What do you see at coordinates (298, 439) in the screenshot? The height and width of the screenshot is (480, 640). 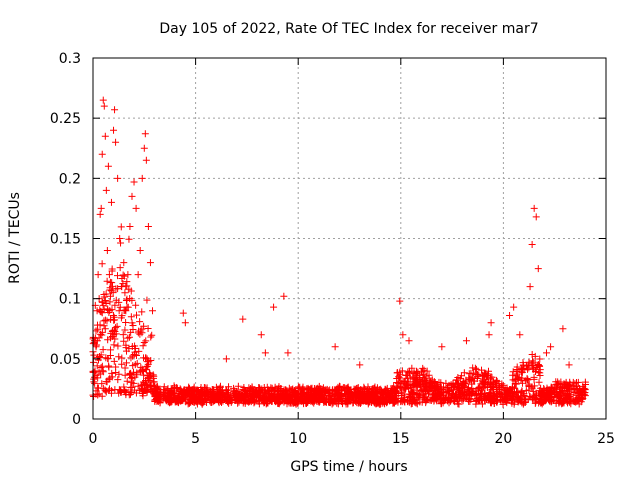 I see `x-tick-label: 10` at bounding box center [298, 439].